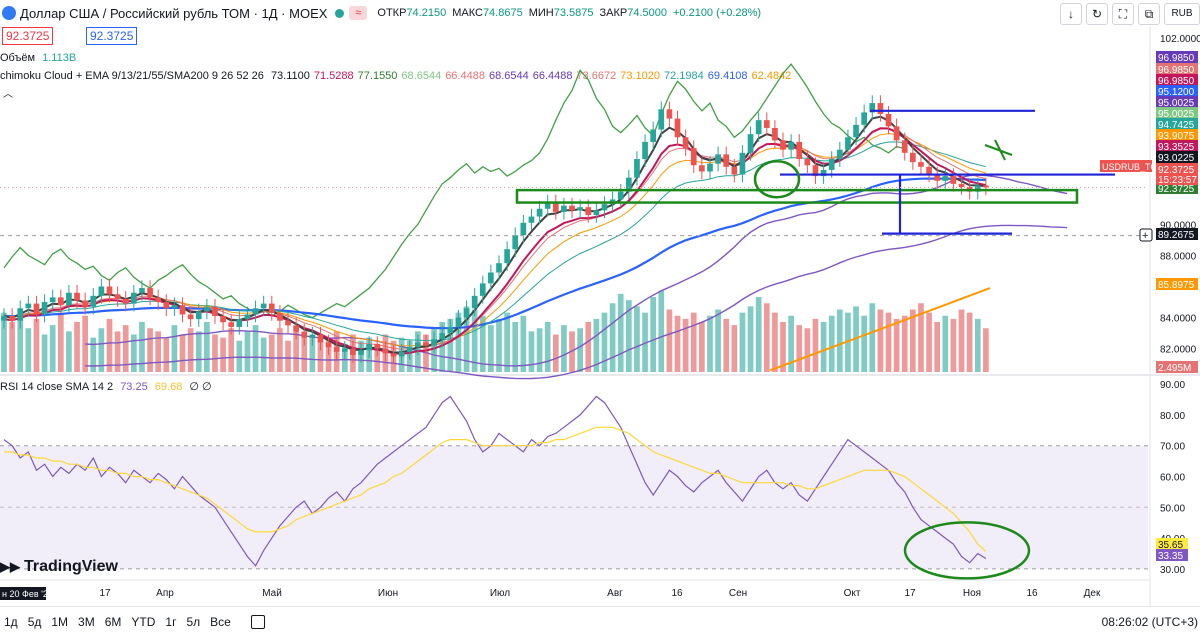 The image size is (1200, 643). What do you see at coordinates (1133, 167) in the screenshot?
I see `symbol-tag: USDRUB_TOM` at bounding box center [1133, 167].